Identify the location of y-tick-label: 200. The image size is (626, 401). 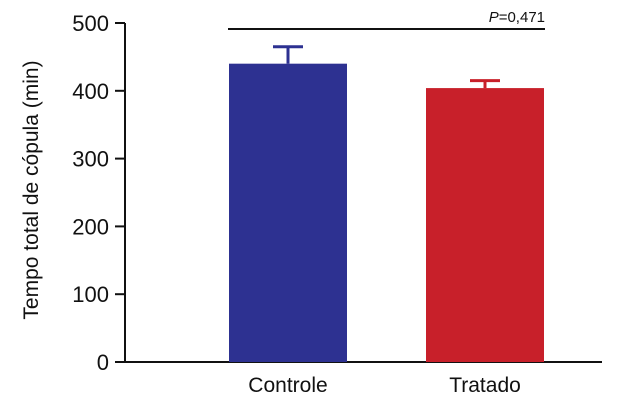
(90, 226).